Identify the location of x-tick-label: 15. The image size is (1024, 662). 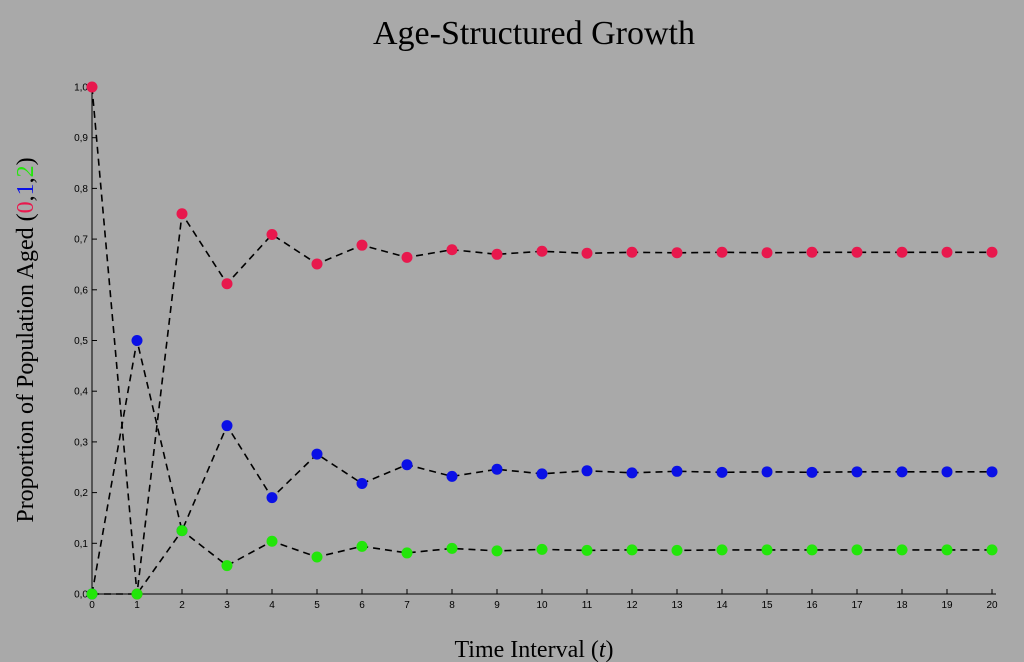
(767, 605).